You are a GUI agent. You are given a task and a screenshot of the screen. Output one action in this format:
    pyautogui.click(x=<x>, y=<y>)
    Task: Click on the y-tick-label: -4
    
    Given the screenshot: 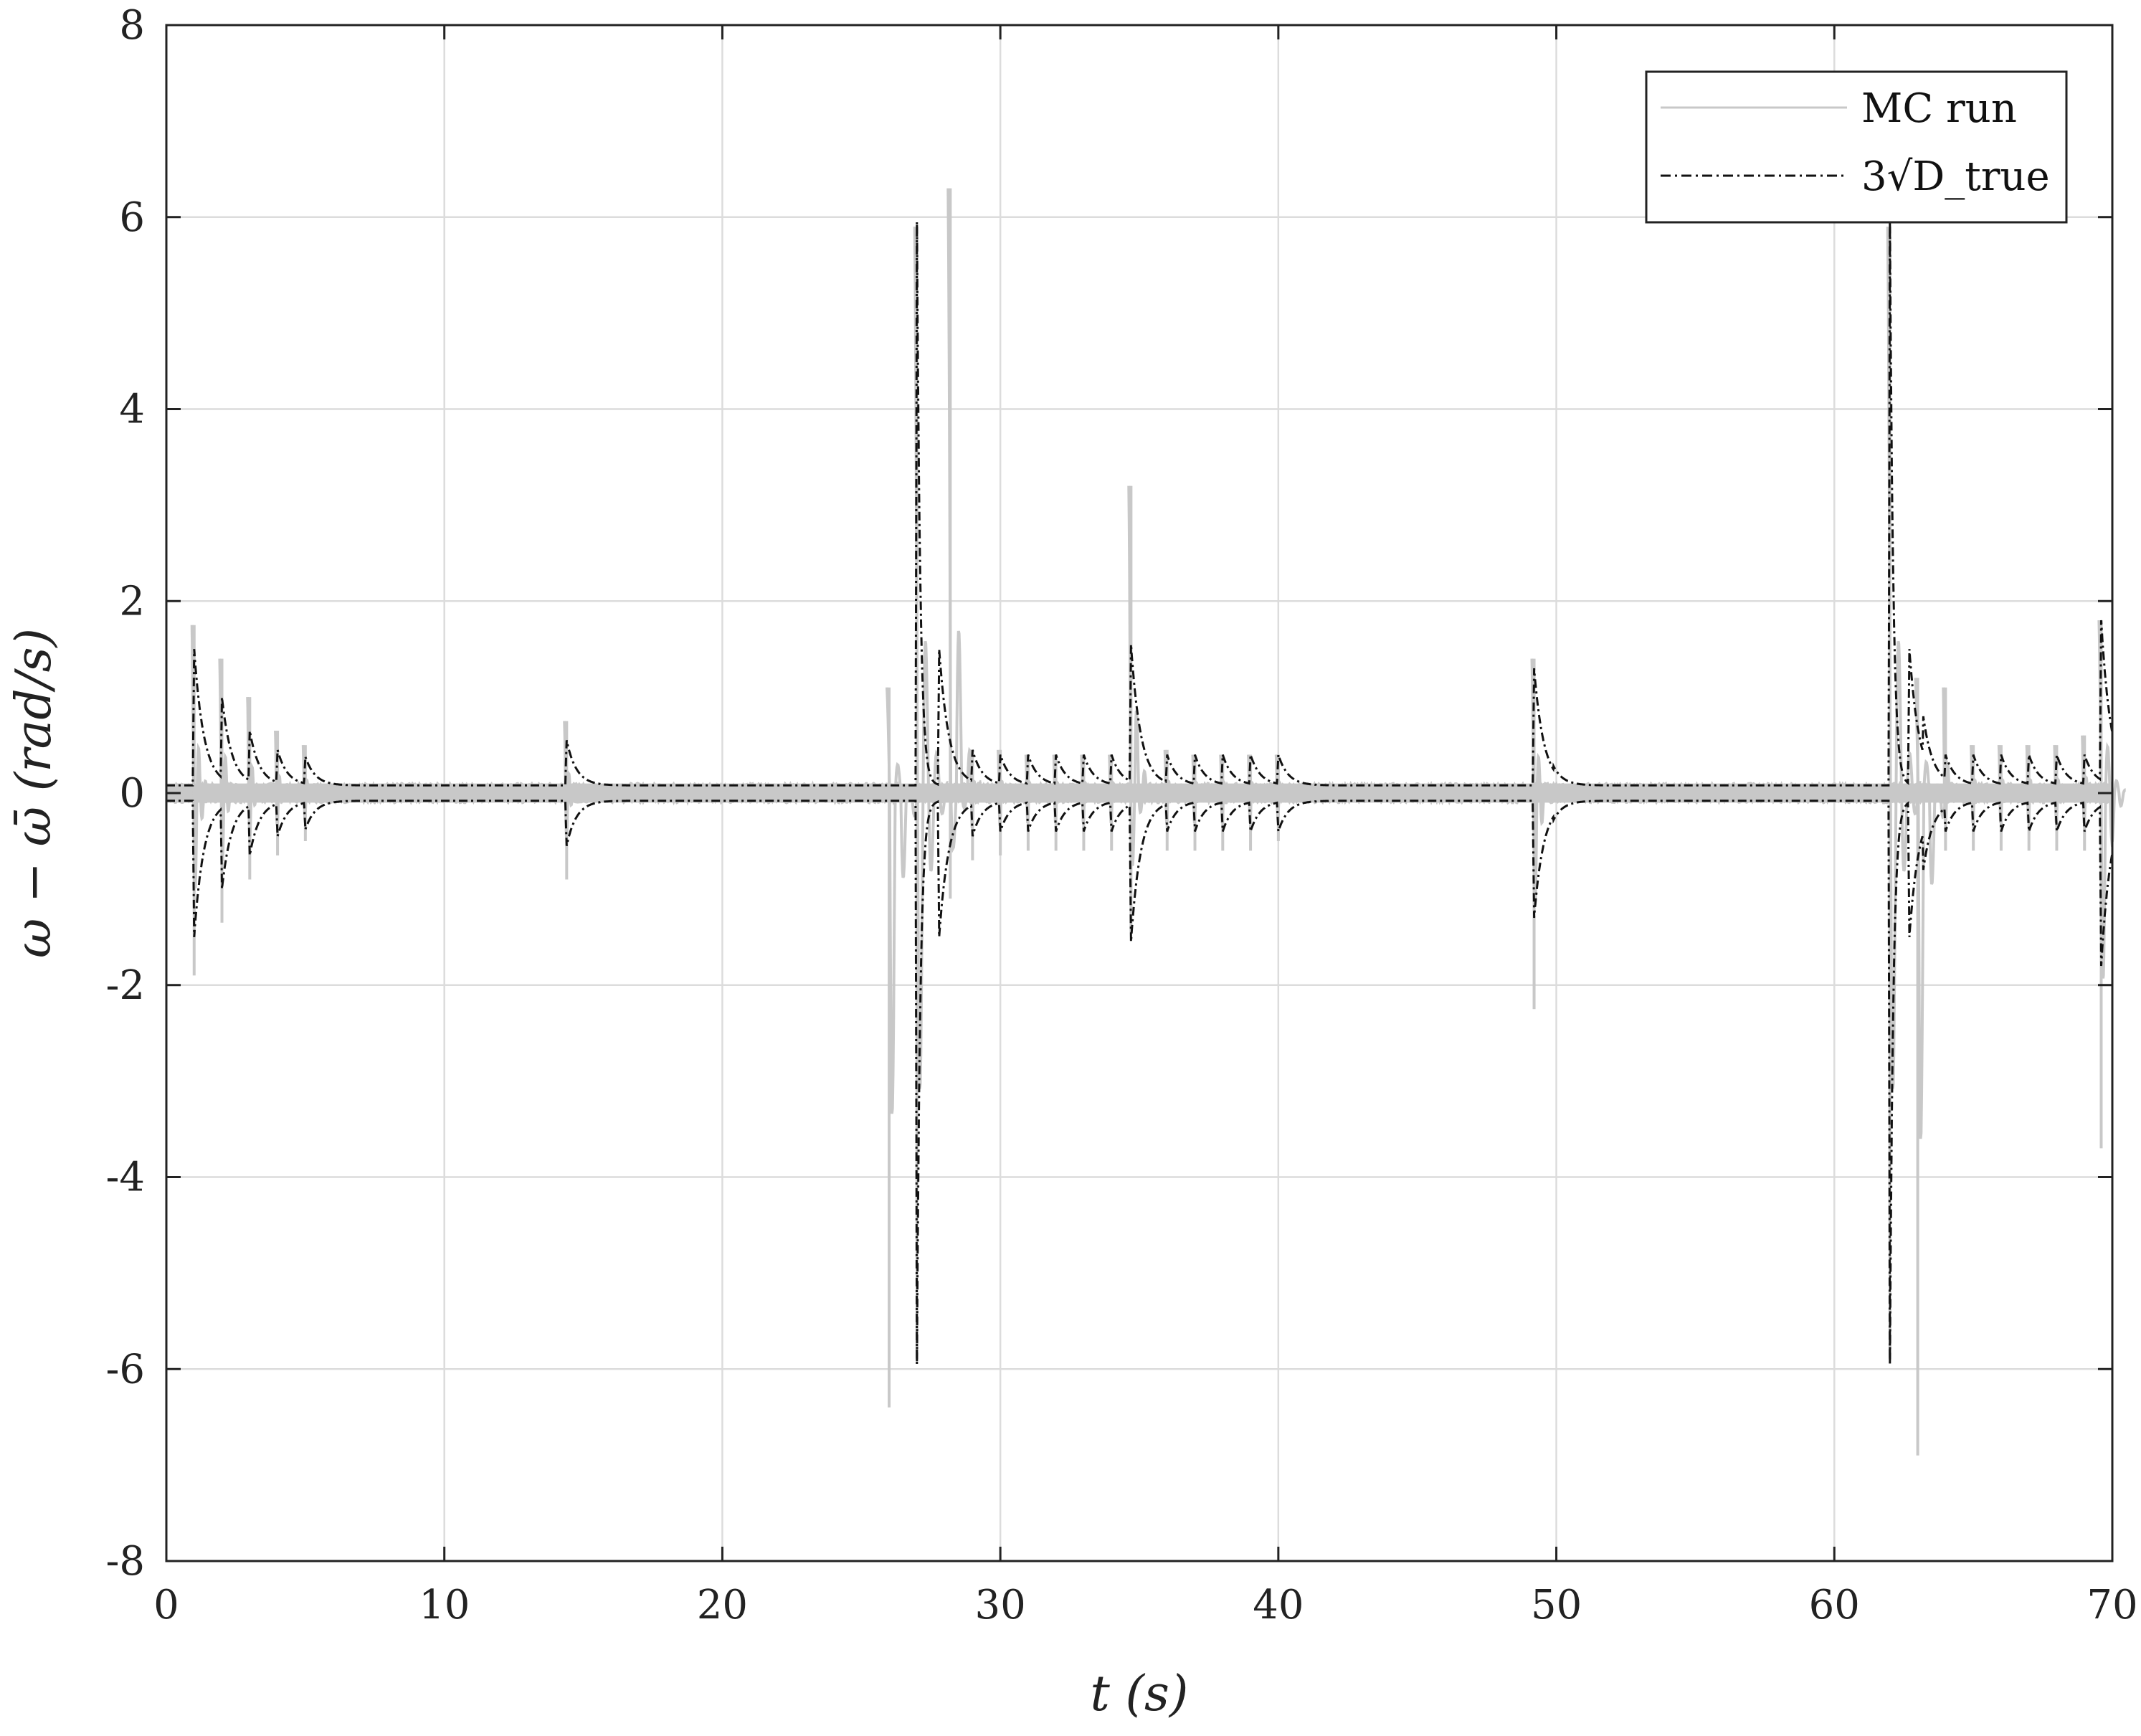 What is the action you would take?
    pyautogui.click(x=125, y=1177)
    